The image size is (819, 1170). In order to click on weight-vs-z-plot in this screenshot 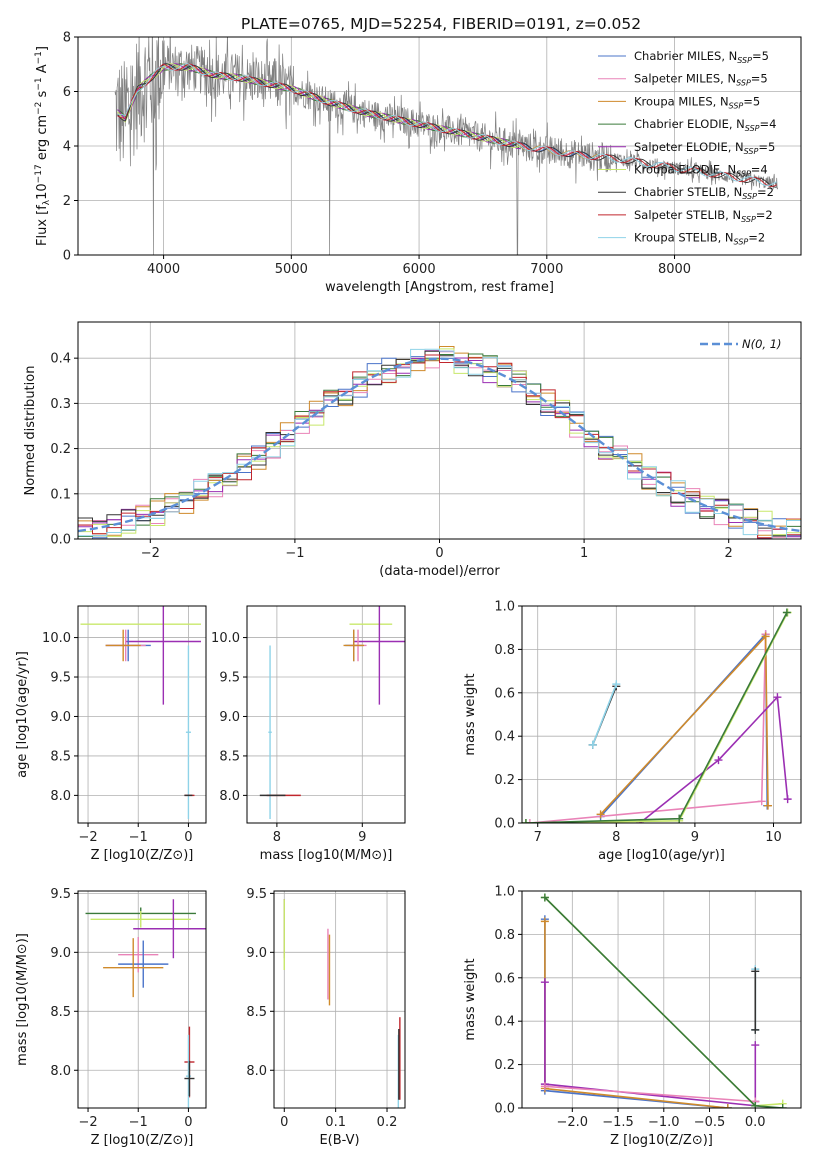, I will do `click(663, 1000)`.